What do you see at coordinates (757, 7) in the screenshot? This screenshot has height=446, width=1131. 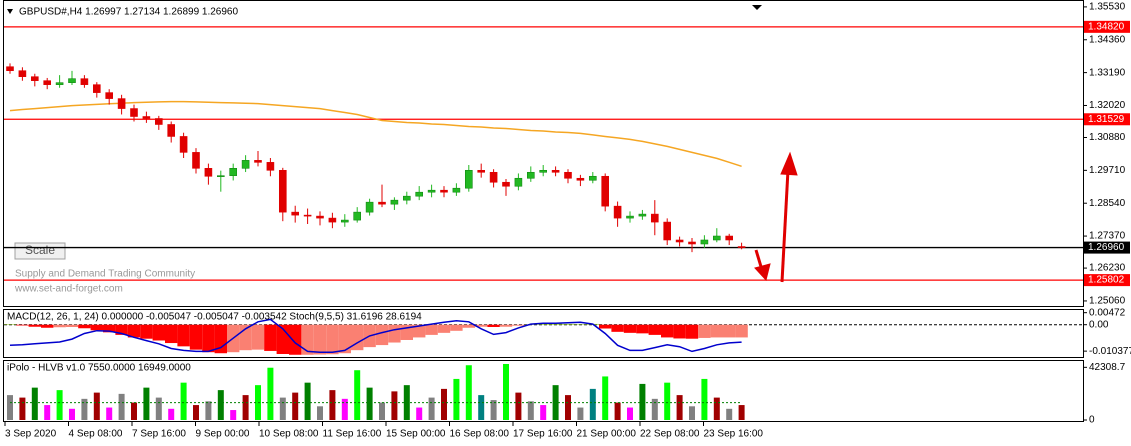 I see `shift-marker` at bounding box center [757, 7].